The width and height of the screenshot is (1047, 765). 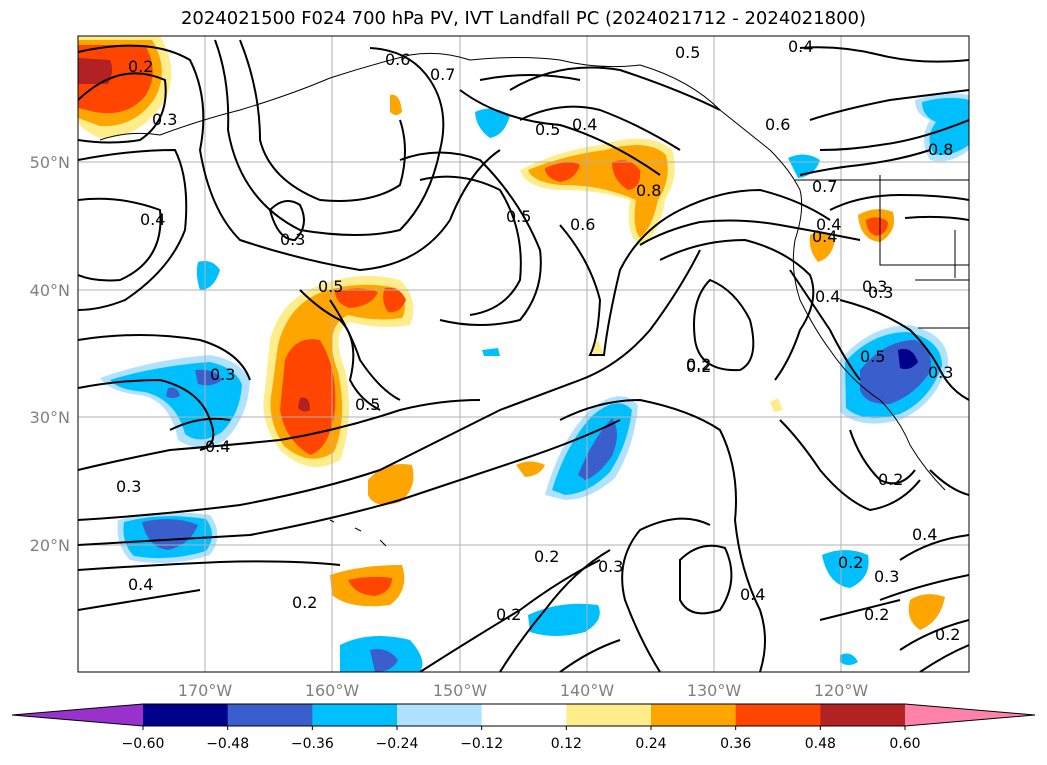 What do you see at coordinates (481, 744) in the screenshot?
I see `colorbar-tick-label: −0.12` at bounding box center [481, 744].